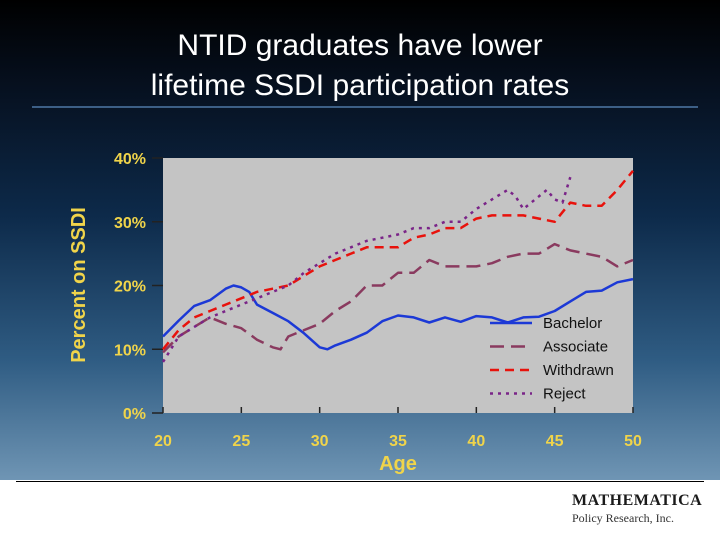 Image resolution: width=720 pixels, height=540 pixels. What do you see at coordinates (623, 518) in the screenshot?
I see `logo-subtitle: Policy Research, Inc.` at bounding box center [623, 518].